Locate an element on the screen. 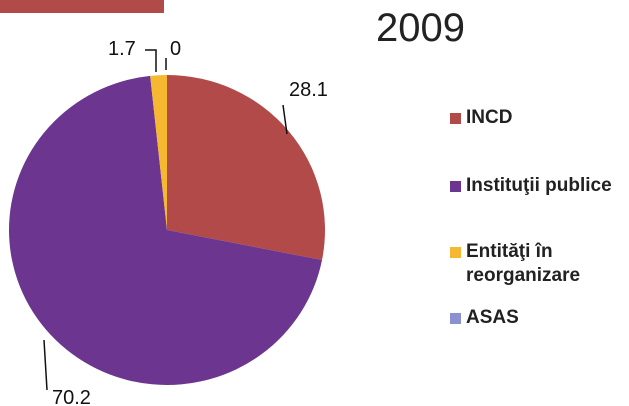  legend-label-entitati-reorganizare: Entităţi în reorganizare is located at coordinates (523, 263).